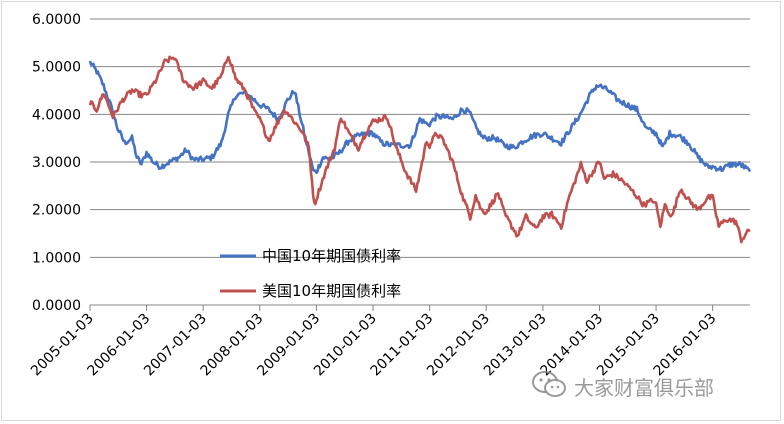  I want to click on y-tick-label: 2.0000, so click(56, 211).